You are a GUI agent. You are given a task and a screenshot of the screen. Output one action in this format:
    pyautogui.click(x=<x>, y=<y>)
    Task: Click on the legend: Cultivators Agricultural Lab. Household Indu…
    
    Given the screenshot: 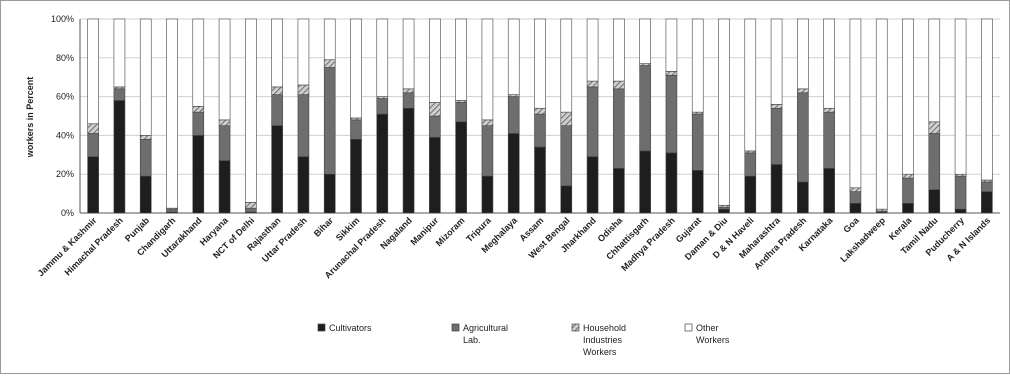 What is the action you would take?
    pyautogui.click(x=523, y=340)
    